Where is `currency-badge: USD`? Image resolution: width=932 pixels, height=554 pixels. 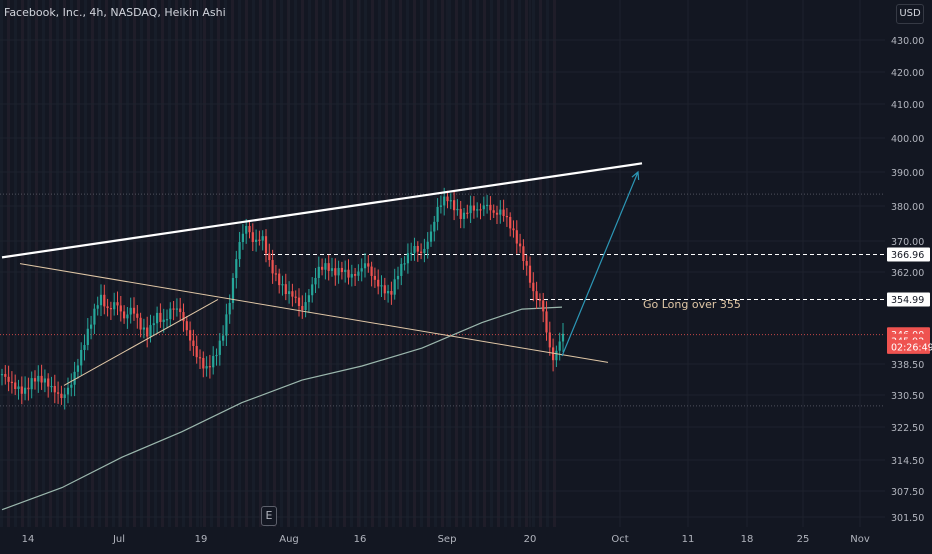
currency-badge: USD is located at coordinates (910, 14).